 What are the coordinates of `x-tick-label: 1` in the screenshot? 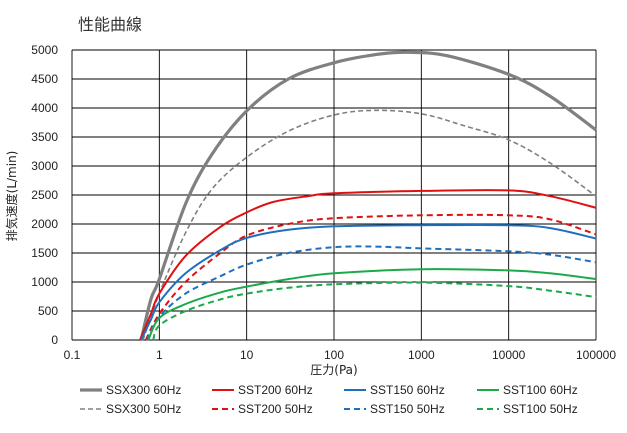 It's located at (159, 355).